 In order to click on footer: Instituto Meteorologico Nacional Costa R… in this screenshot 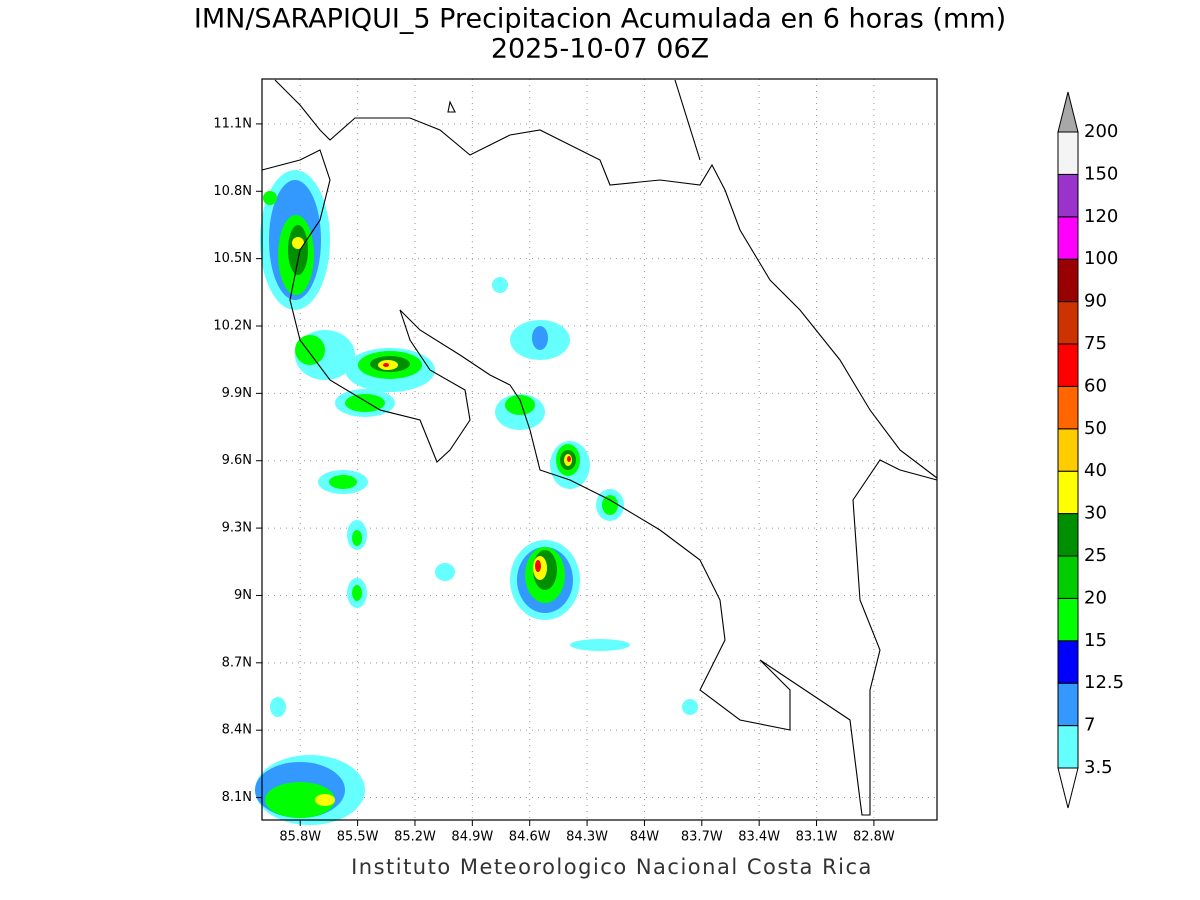, I will do `click(612, 867)`.